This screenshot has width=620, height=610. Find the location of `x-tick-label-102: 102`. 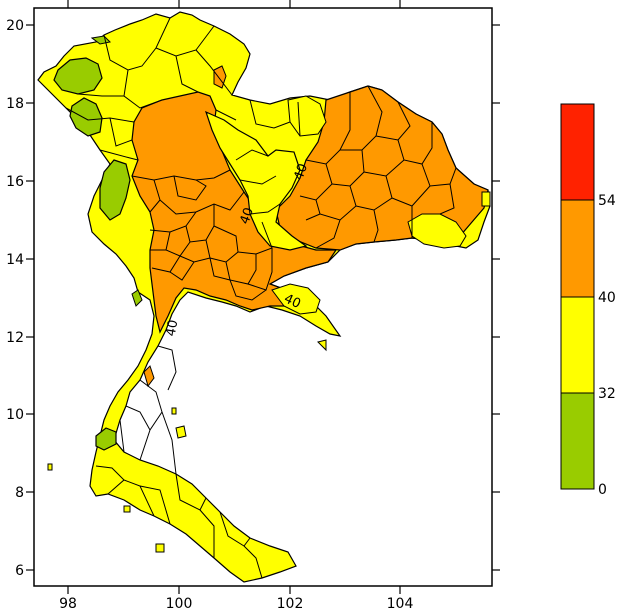

x-tick-label-102: 102 is located at coordinates (290, 603).